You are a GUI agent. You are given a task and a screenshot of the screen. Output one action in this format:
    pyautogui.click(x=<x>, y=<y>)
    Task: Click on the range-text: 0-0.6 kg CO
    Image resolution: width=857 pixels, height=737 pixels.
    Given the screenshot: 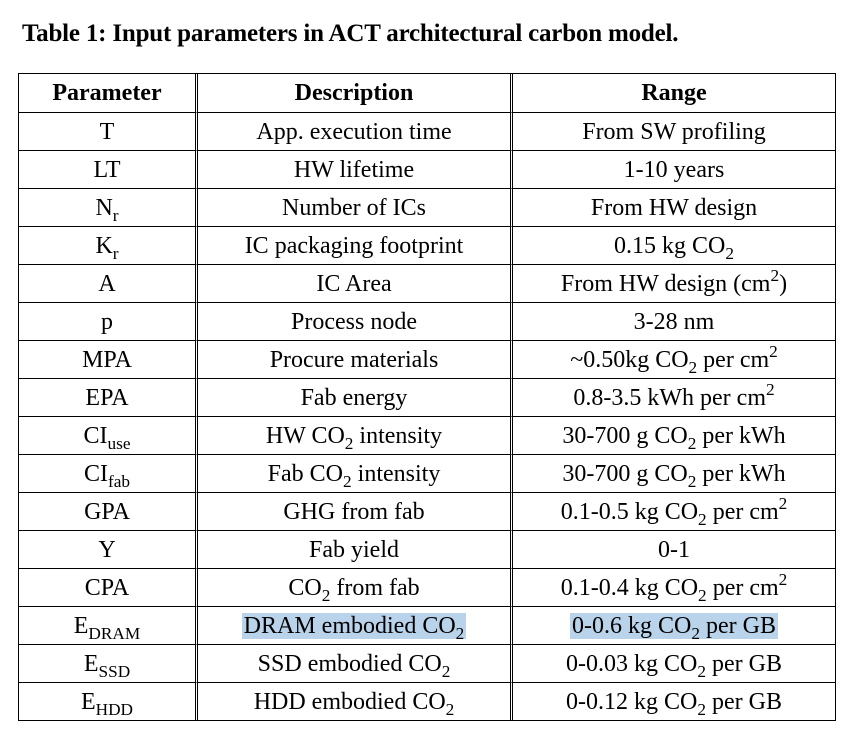 What is the action you would take?
    pyautogui.click(x=632, y=625)
    